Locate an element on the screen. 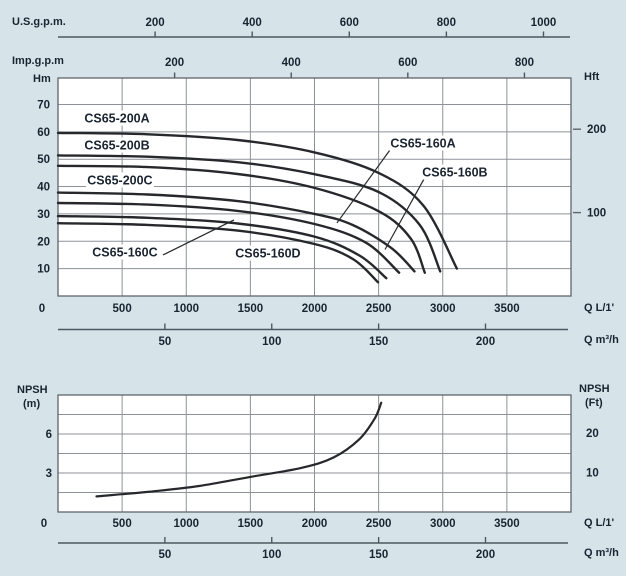  flow-m3h-bottom-tick-label: 100 is located at coordinates (271, 555).